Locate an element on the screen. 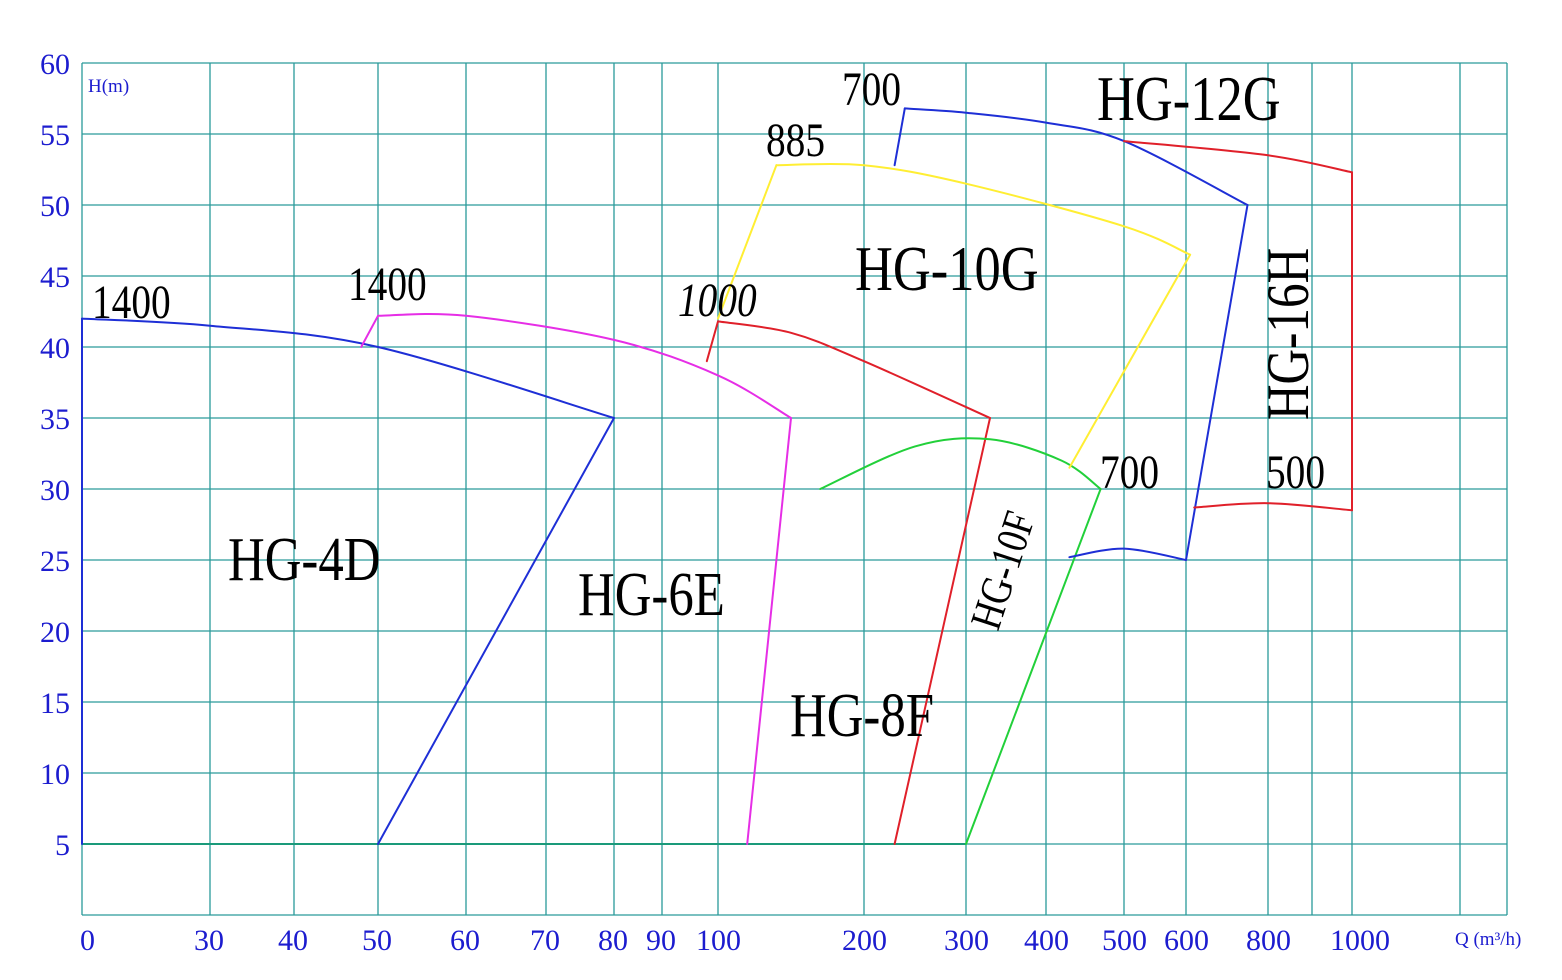 The height and width of the screenshot is (980, 1562). y-tick-label: 15 is located at coordinates (55, 703).